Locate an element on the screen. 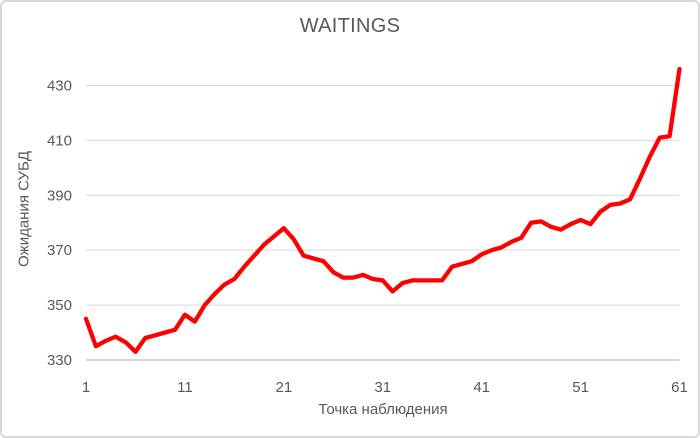 The image size is (700, 438). x-tick-label: 21 is located at coordinates (283, 387).